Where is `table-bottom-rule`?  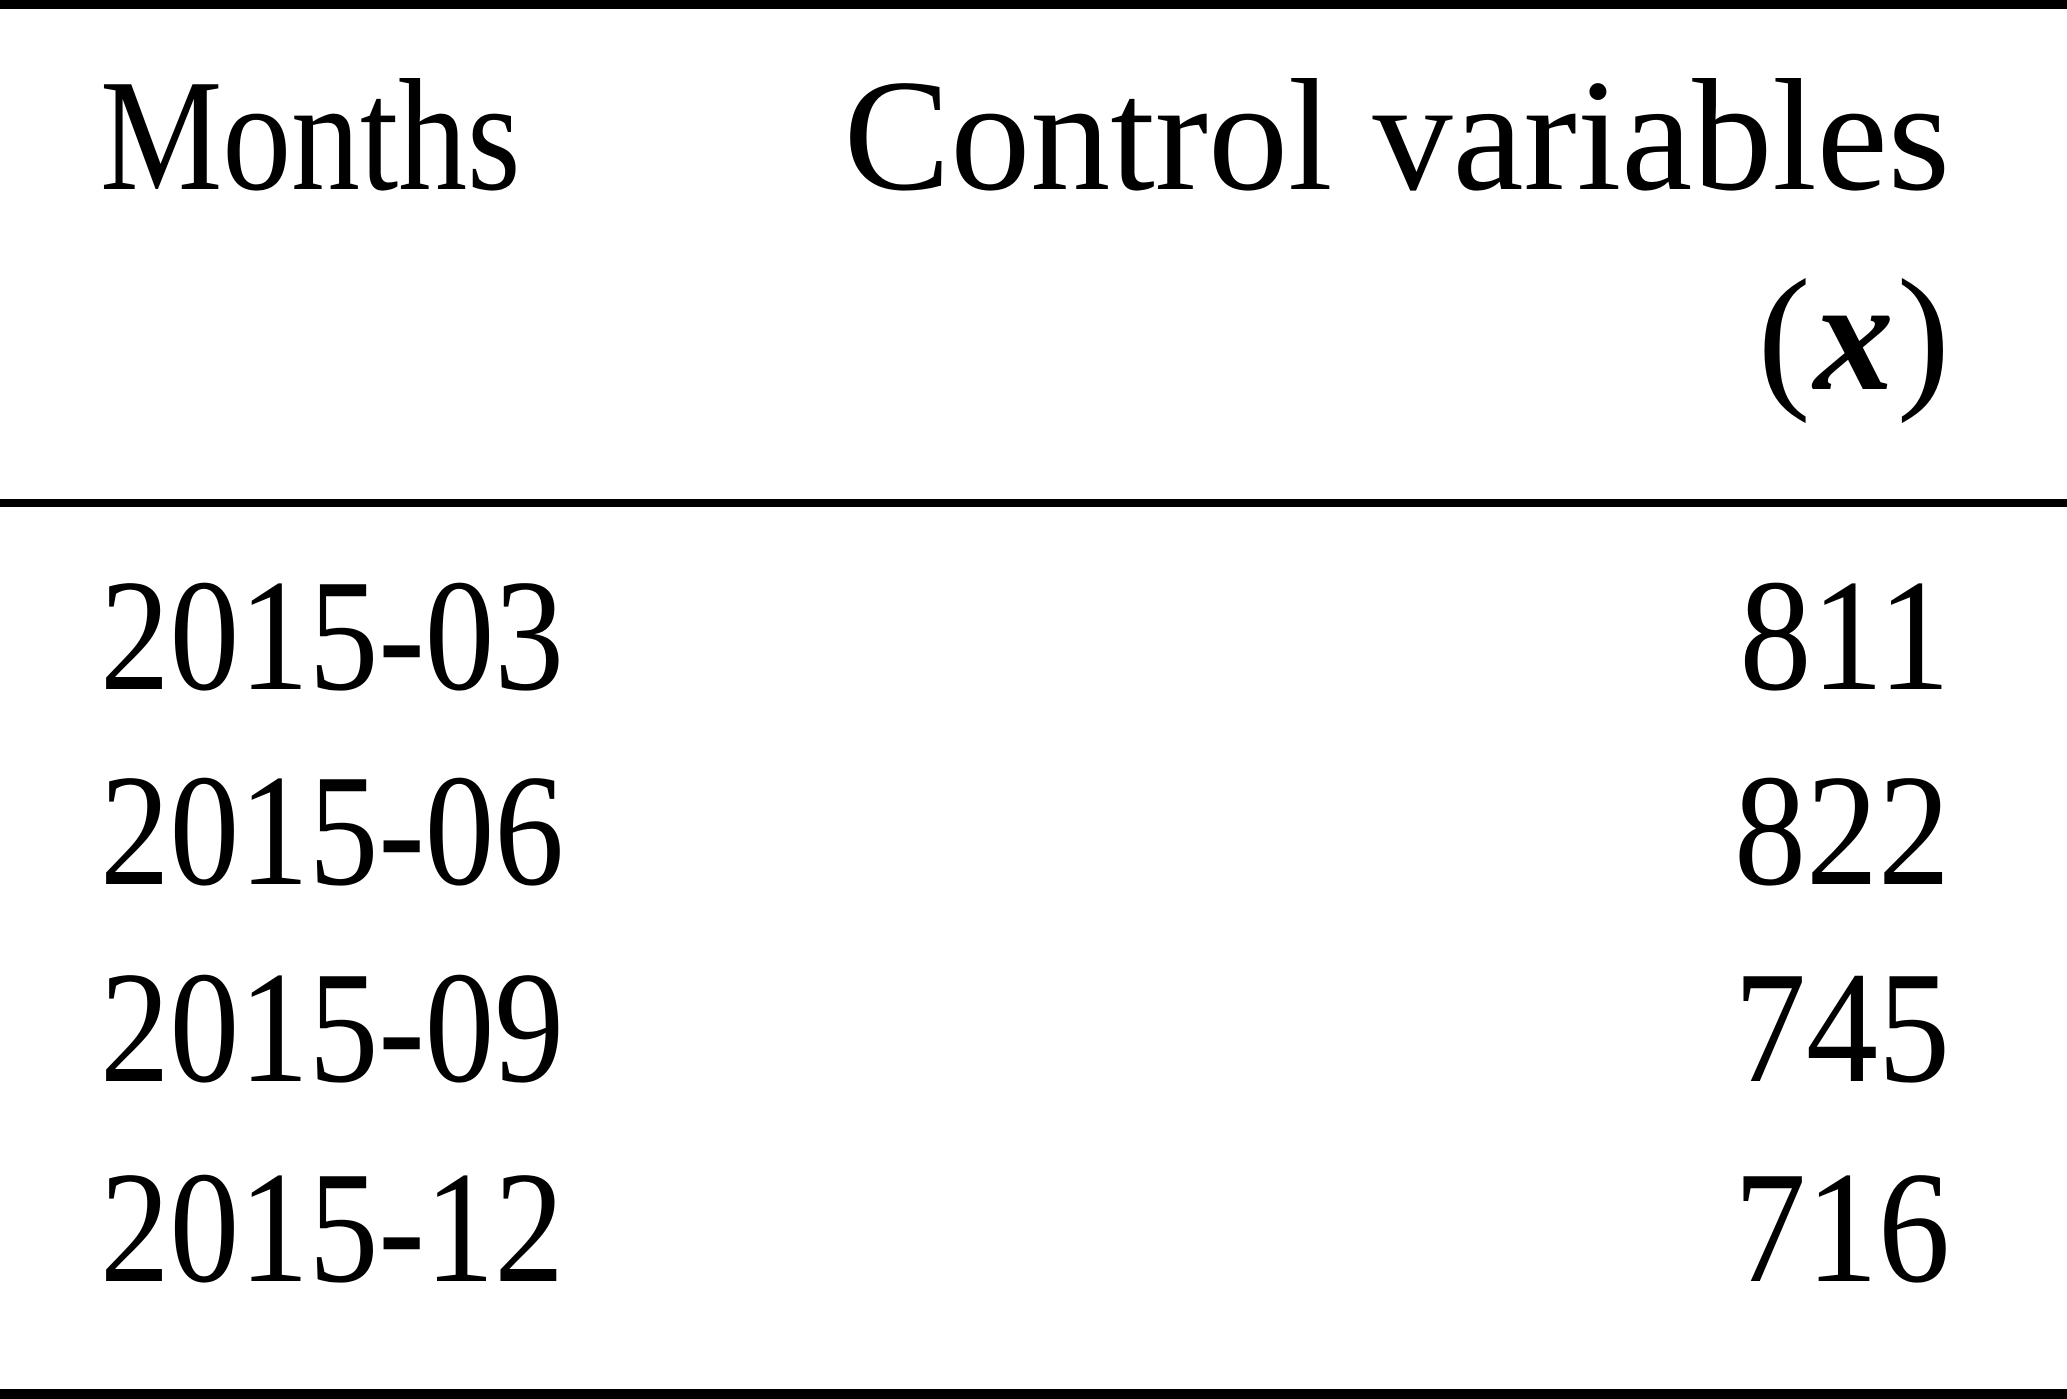 table-bottom-rule is located at coordinates (1033, 1394).